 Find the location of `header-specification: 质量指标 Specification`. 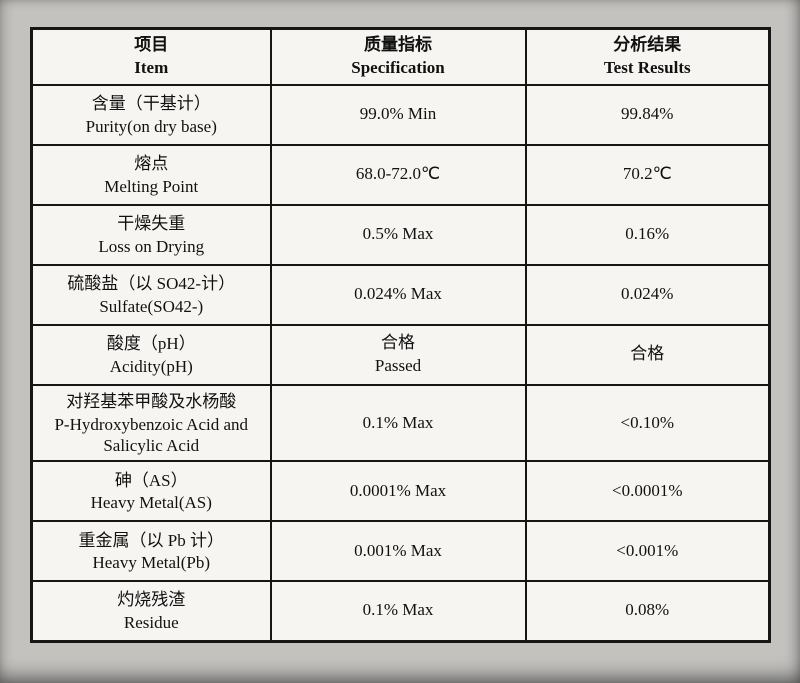

header-specification: 质量指标 Specification is located at coordinates (398, 56).